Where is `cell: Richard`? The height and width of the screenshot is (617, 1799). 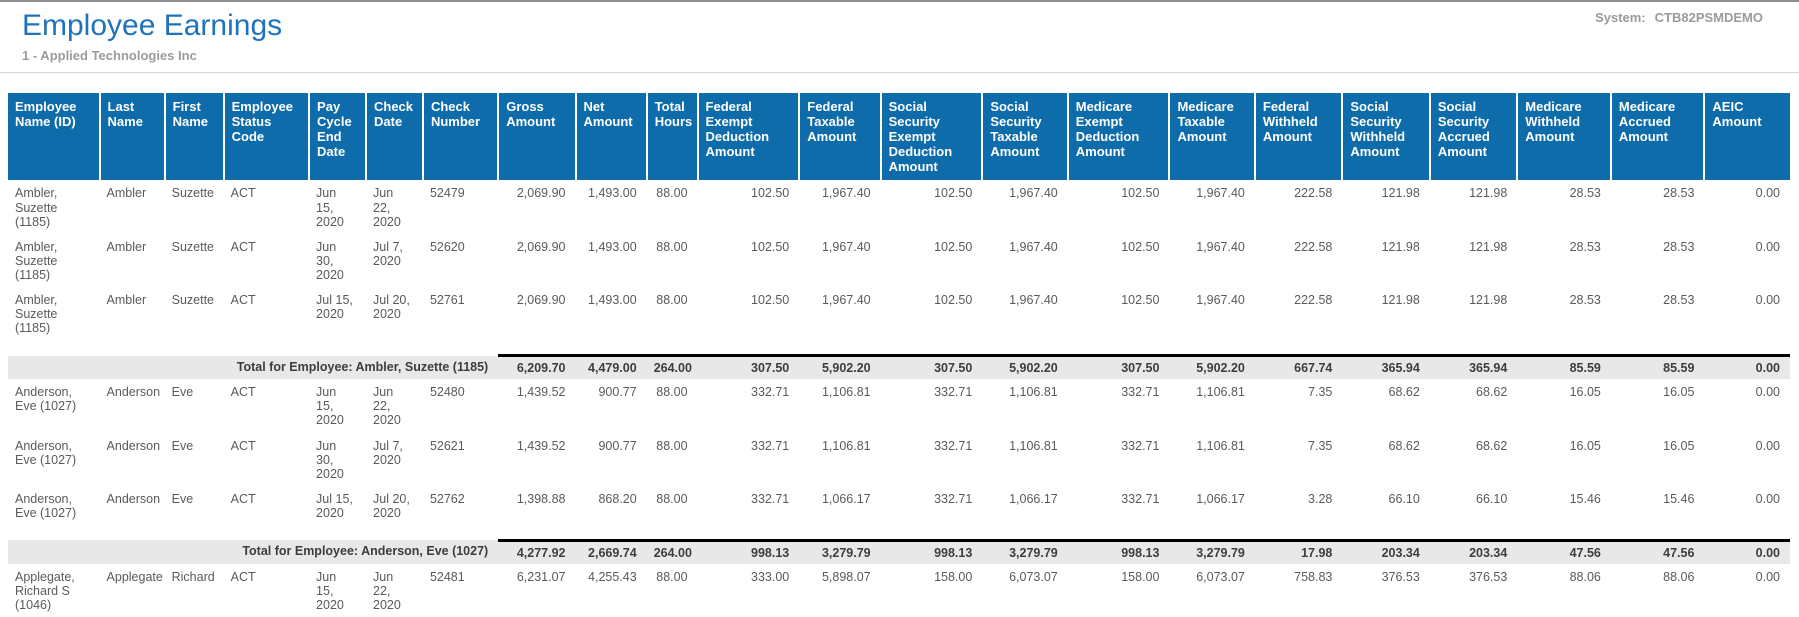 cell: Richard is located at coordinates (193, 576).